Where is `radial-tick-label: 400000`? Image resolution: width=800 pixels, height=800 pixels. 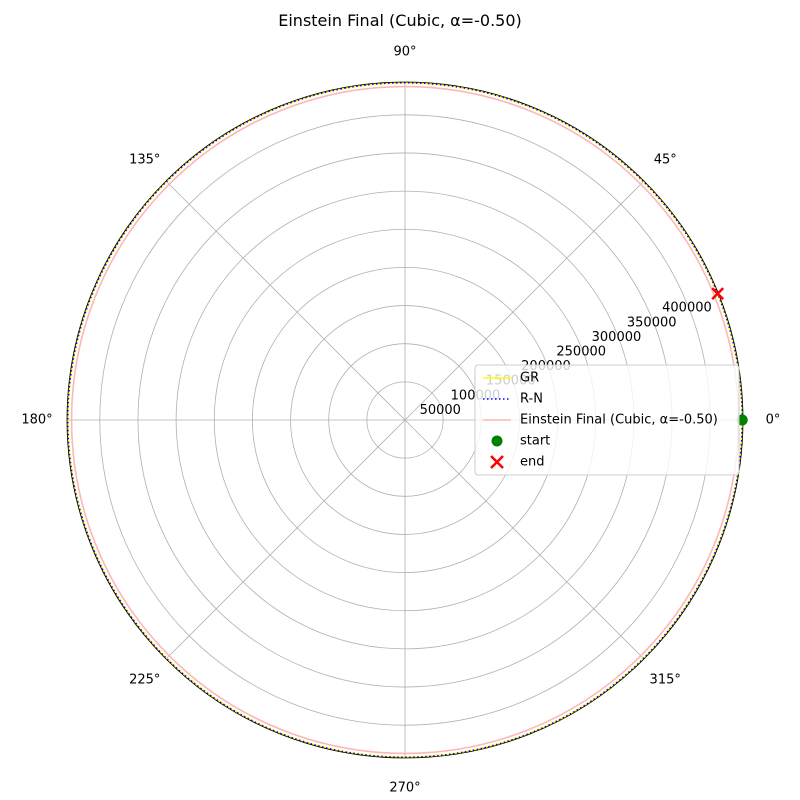 radial-tick-label: 400000 is located at coordinates (687, 308).